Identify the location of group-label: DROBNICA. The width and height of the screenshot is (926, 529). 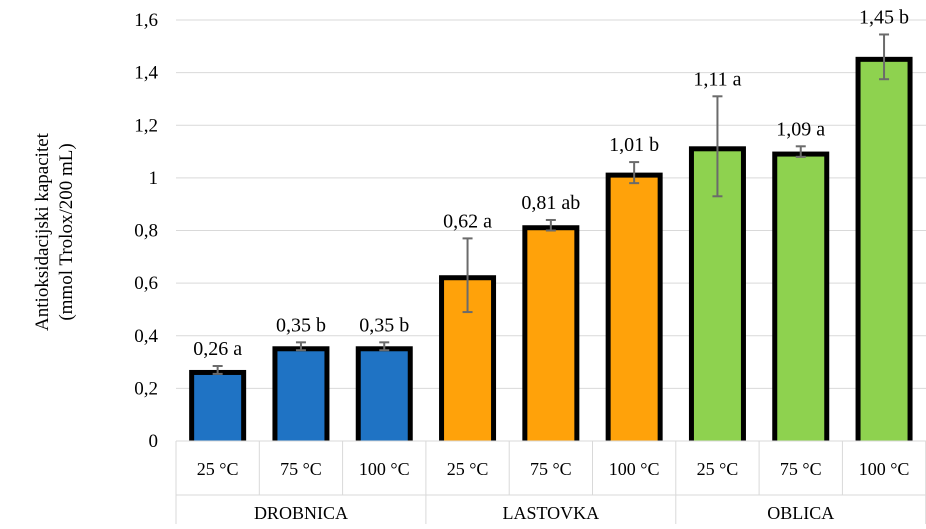
(301, 513).